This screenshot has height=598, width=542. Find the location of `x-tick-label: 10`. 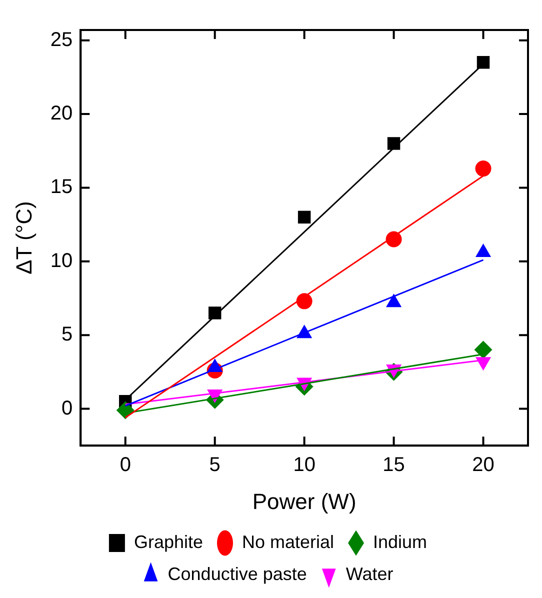

x-tick-label: 10 is located at coordinates (304, 465).